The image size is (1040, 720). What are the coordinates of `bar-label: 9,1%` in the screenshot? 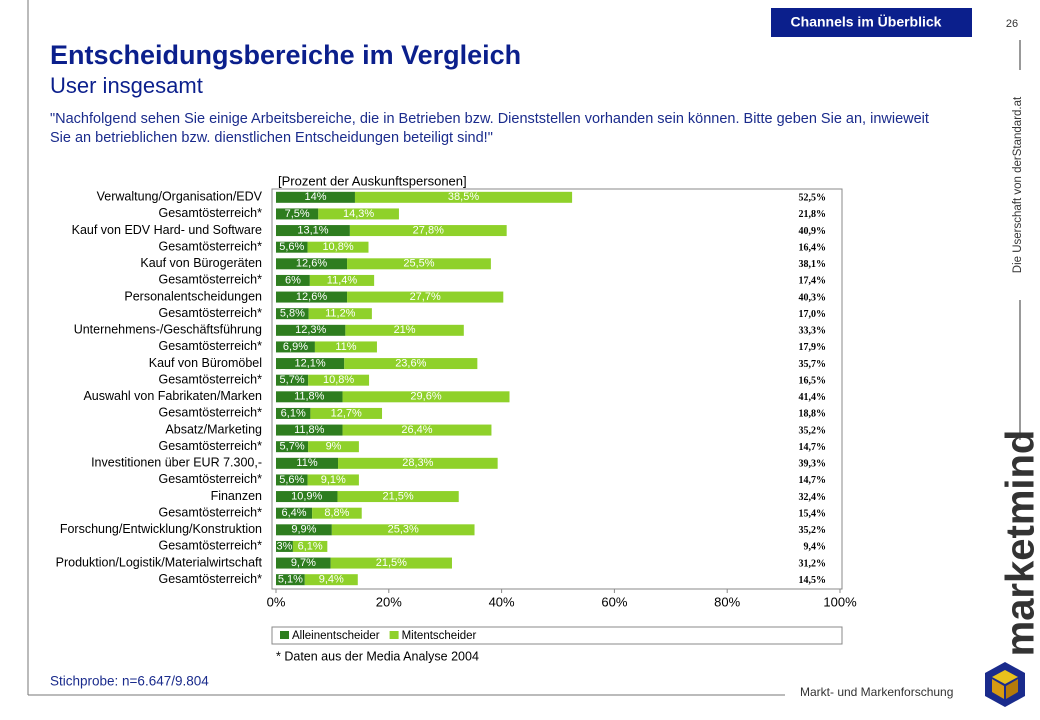 It's located at (333, 480).